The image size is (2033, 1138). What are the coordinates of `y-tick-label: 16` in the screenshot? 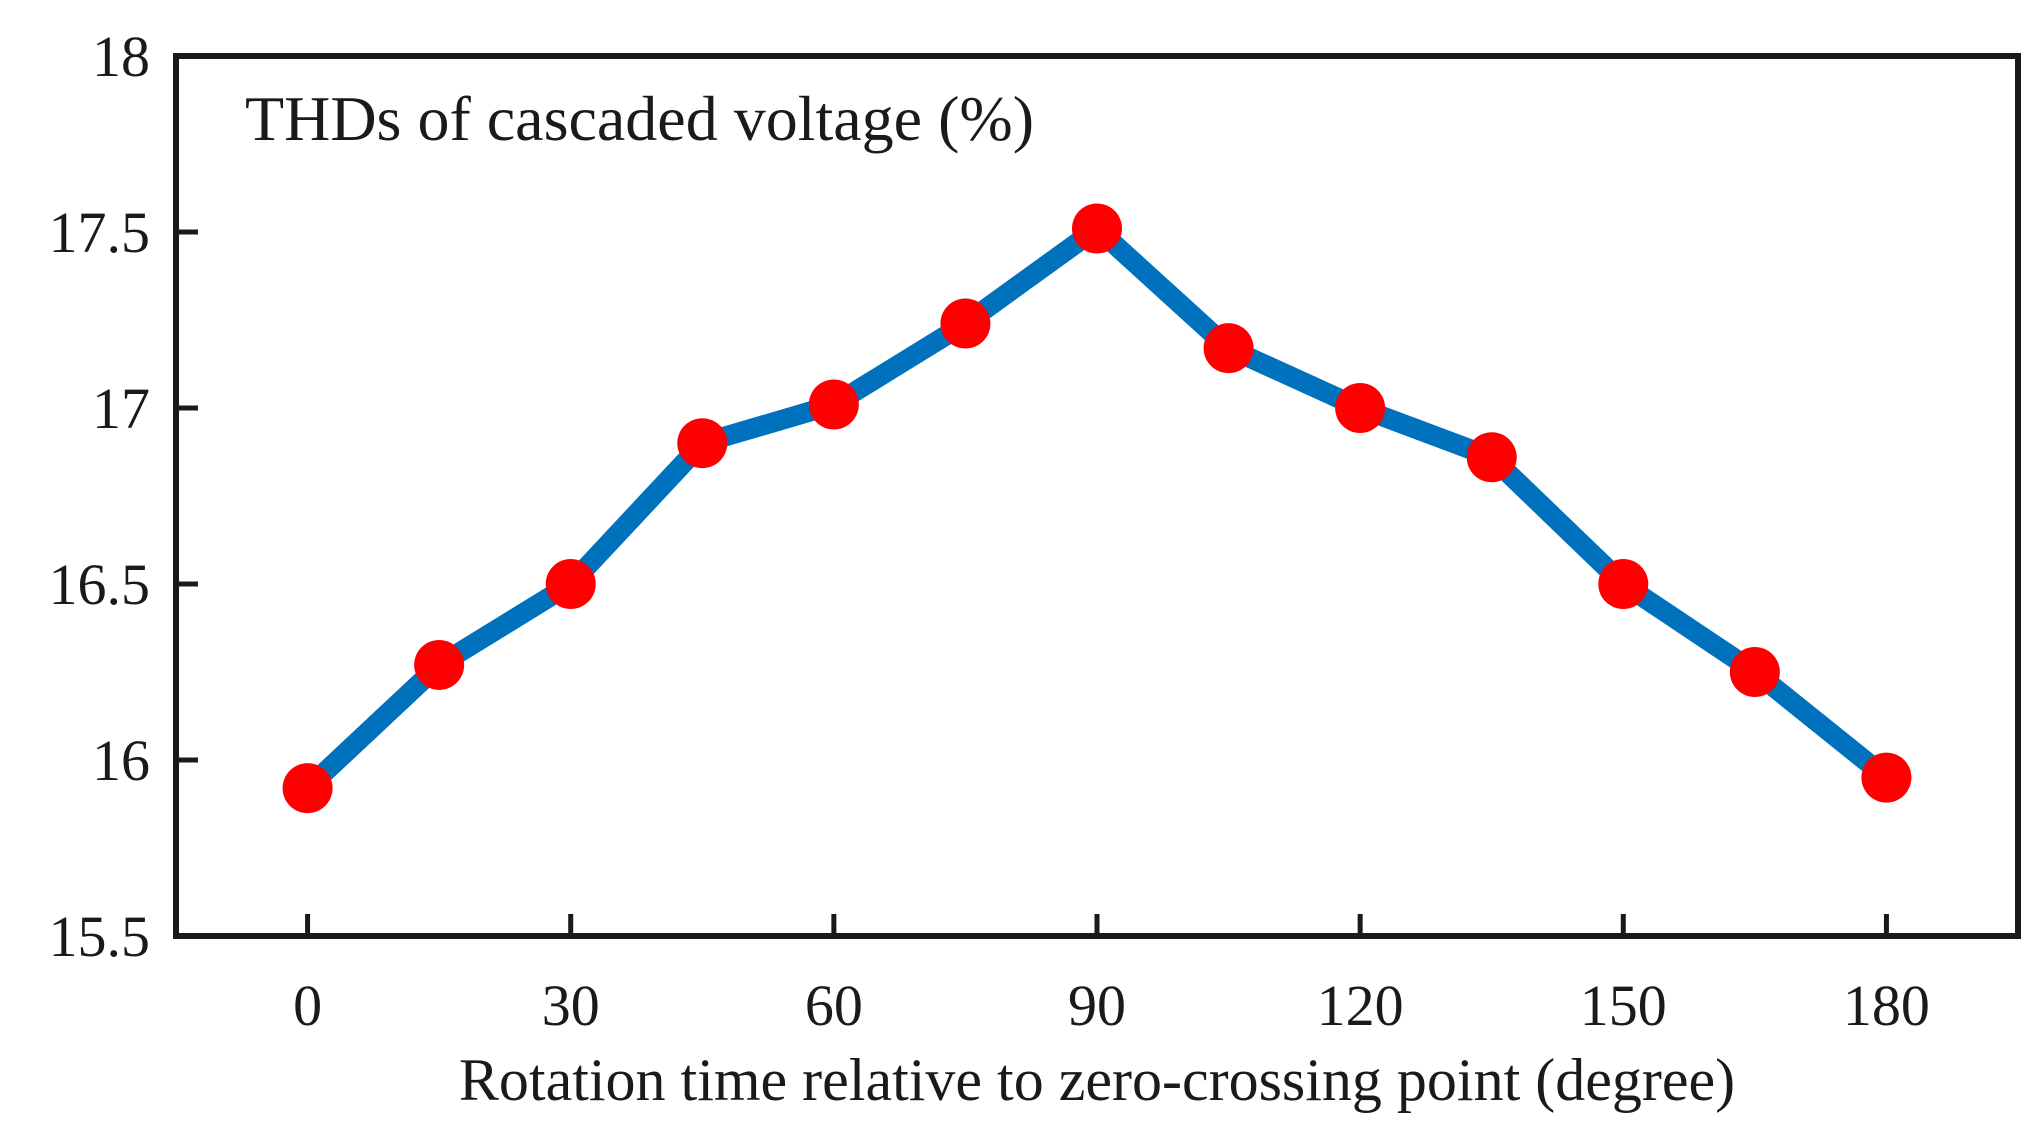 It's located at (121, 760).